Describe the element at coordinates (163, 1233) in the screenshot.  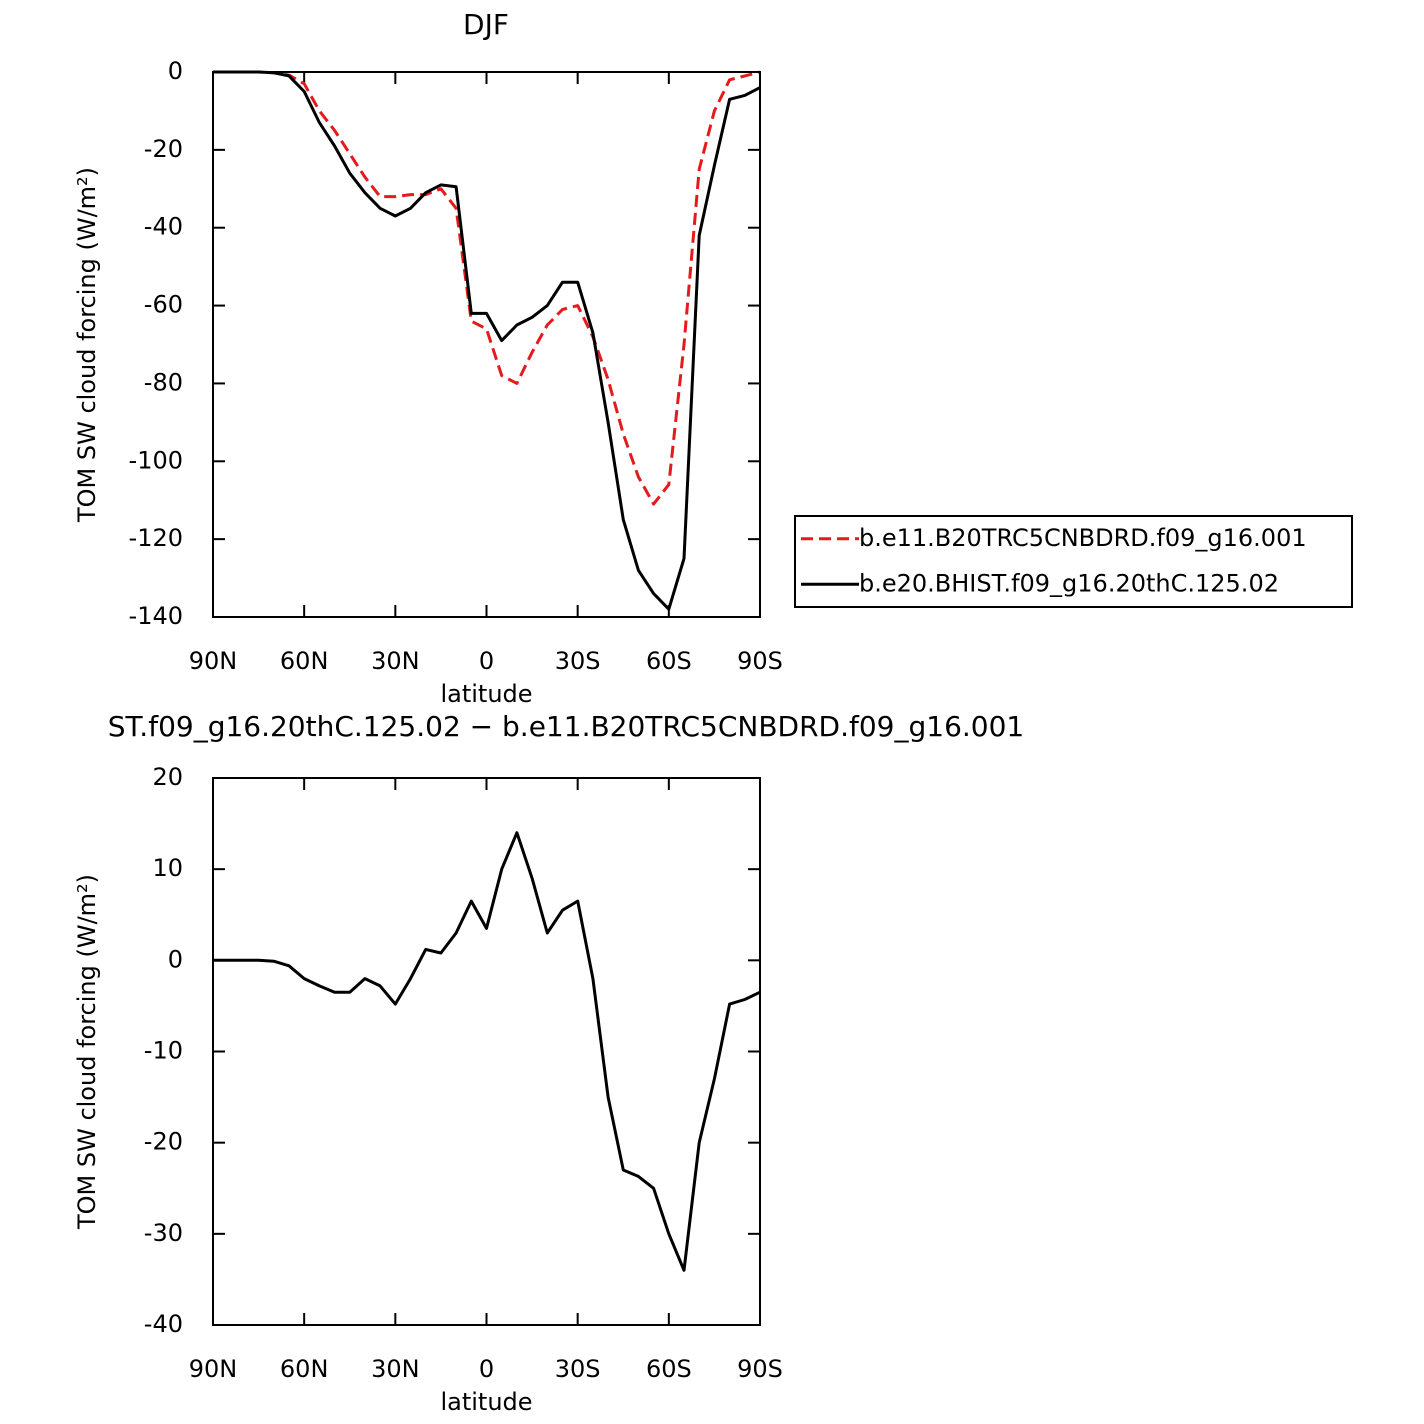
I see `y-tick-label: -30` at that location.